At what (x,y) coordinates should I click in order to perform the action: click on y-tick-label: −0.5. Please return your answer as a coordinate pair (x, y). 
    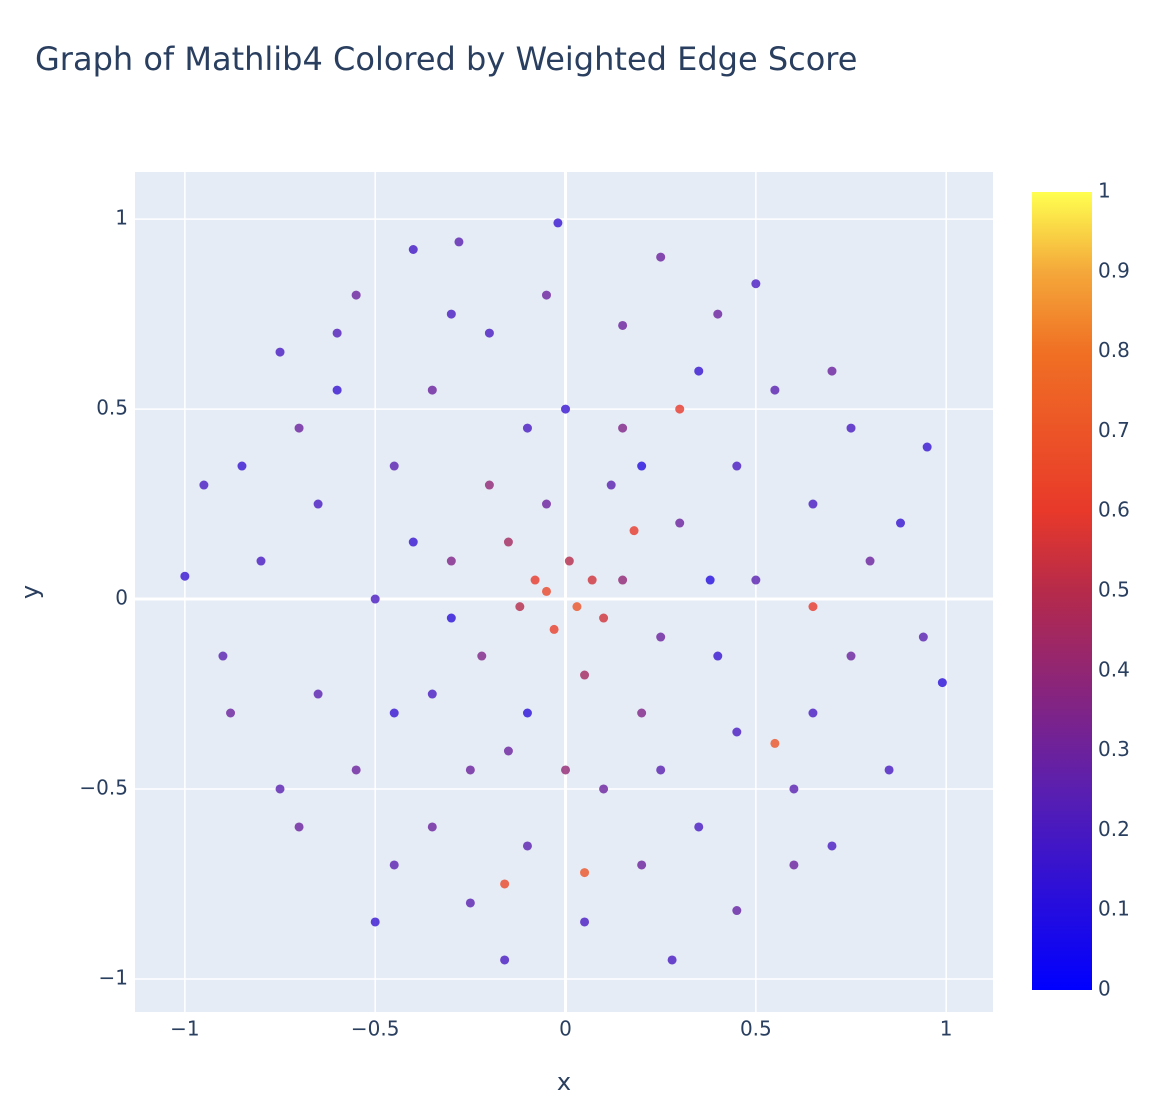
    Looking at the image, I should click on (103, 787).